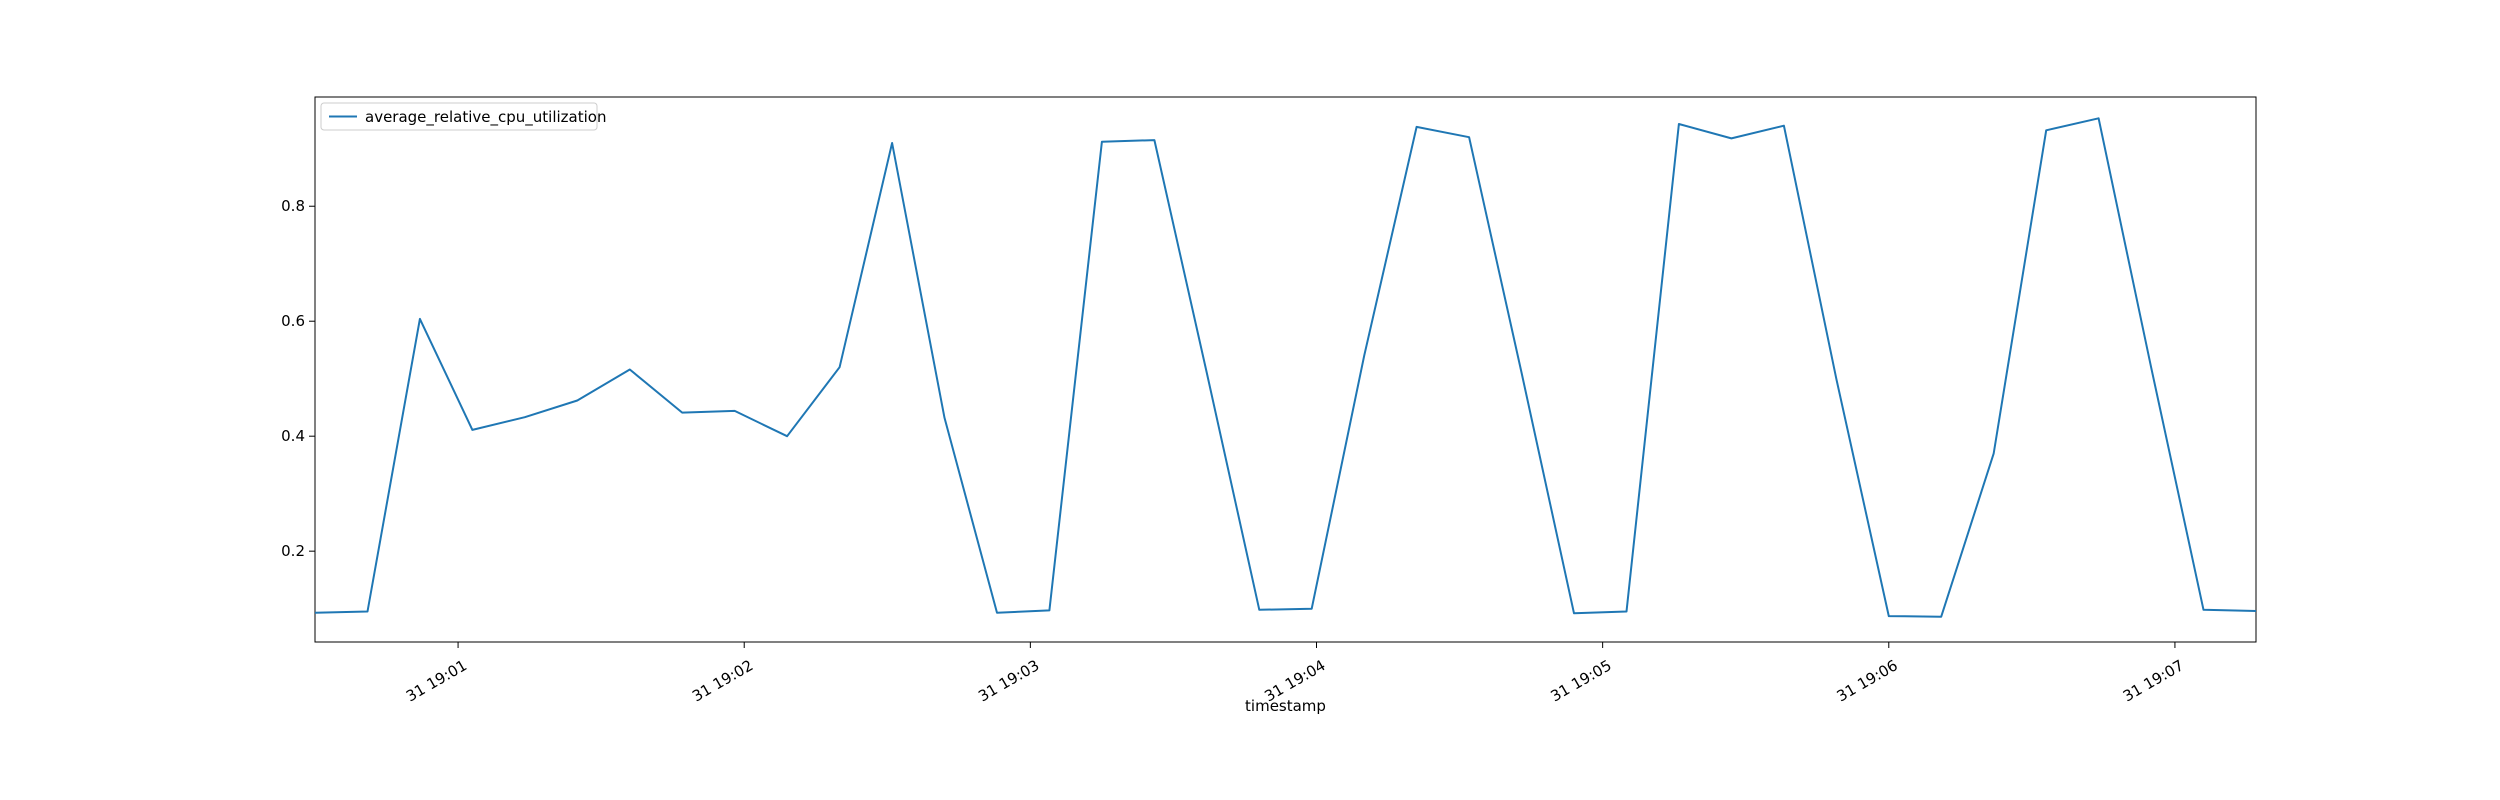 The width and height of the screenshot is (2500, 800). What do you see at coordinates (1867, 680) in the screenshot?
I see `x-tick-label: 31 19:06` at bounding box center [1867, 680].